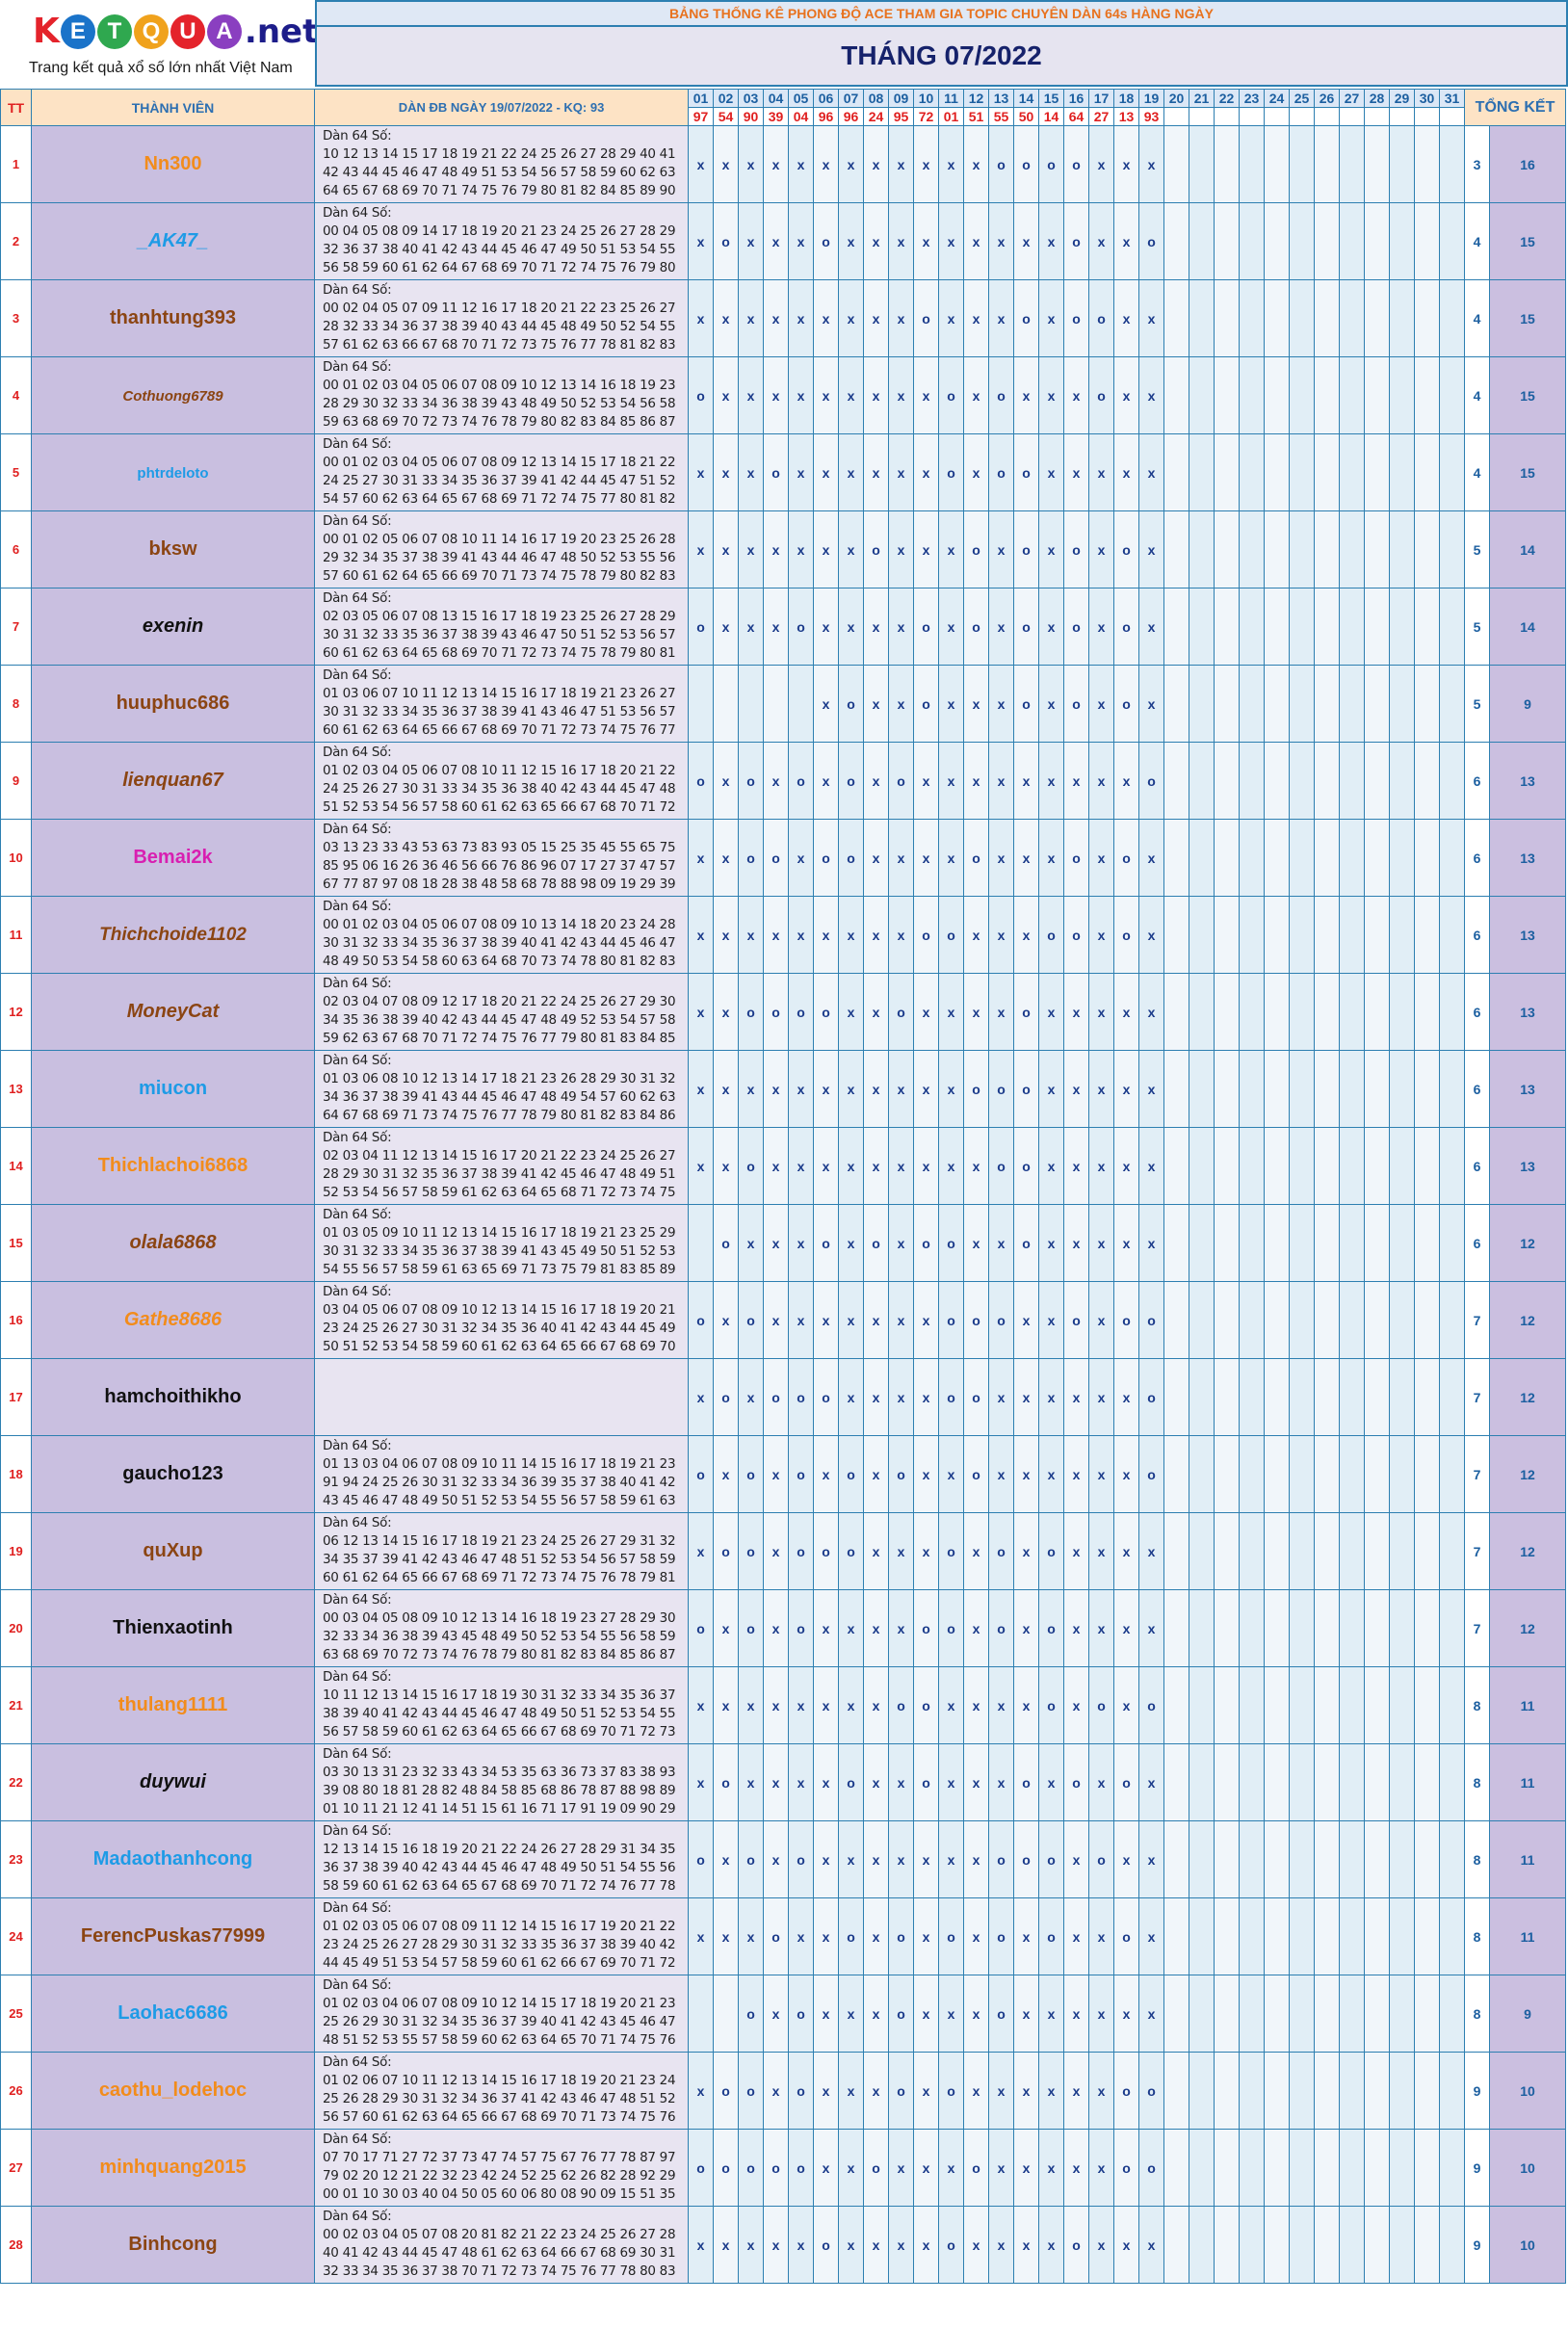  What do you see at coordinates (173, 1242) in the screenshot?
I see `member-name: olala6868` at bounding box center [173, 1242].